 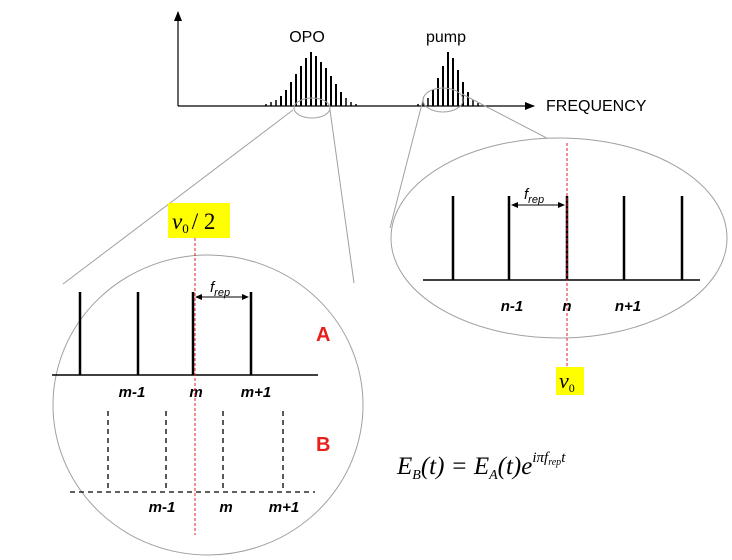 What do you see at coordinates (307, 37) in the screenshot?
I see `opo-label: OPO` at bounding box center [307, 37].